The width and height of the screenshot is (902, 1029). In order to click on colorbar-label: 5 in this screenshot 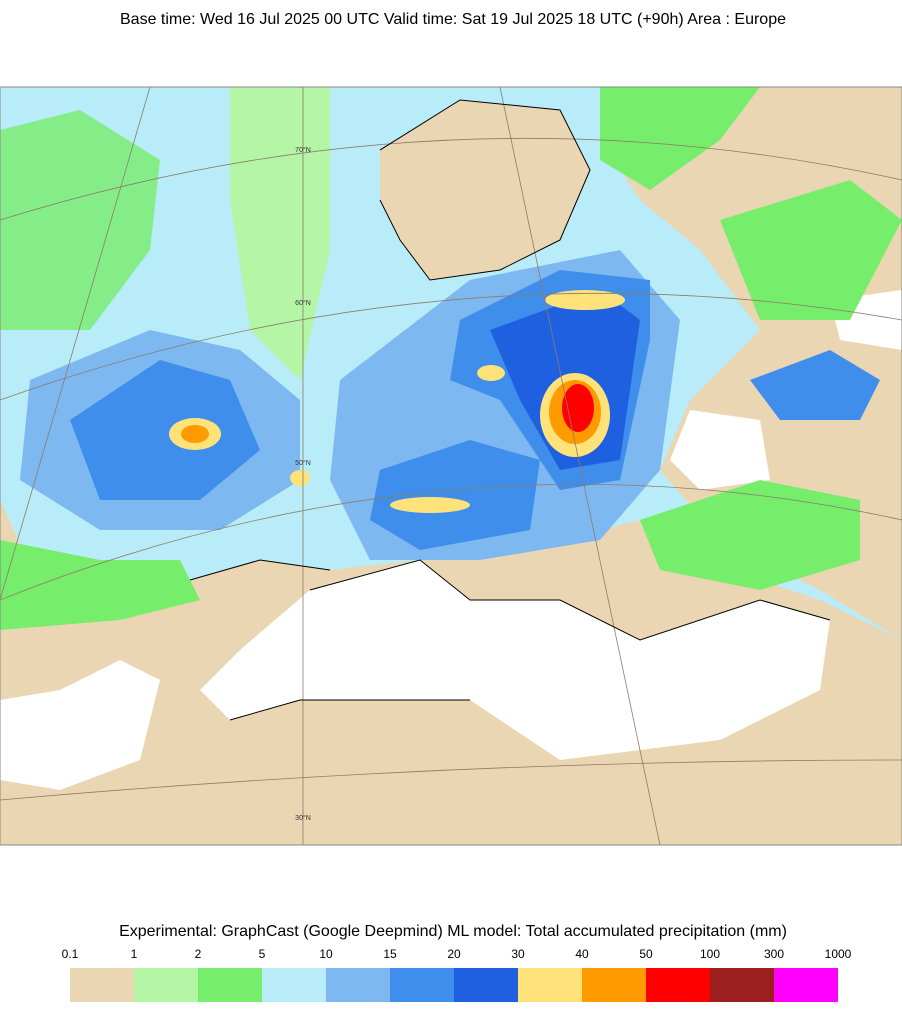, I will do `click(262, 954)`.